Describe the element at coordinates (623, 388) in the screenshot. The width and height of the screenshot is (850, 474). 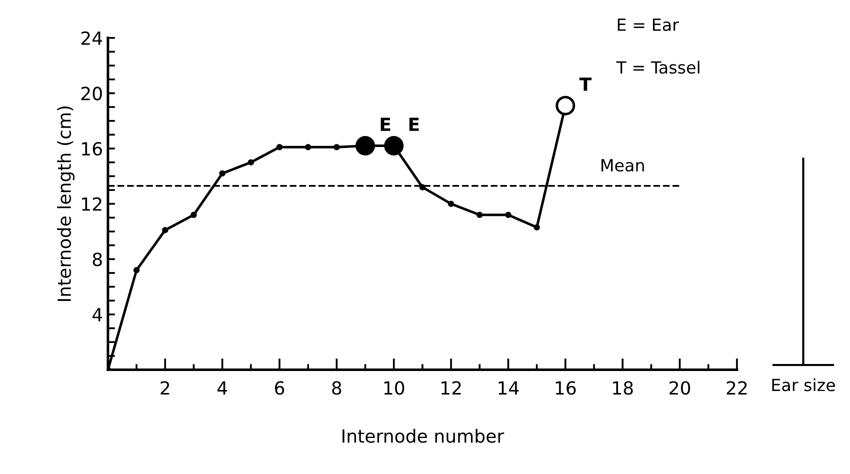
I see `x-tick-label: 18` at that location.